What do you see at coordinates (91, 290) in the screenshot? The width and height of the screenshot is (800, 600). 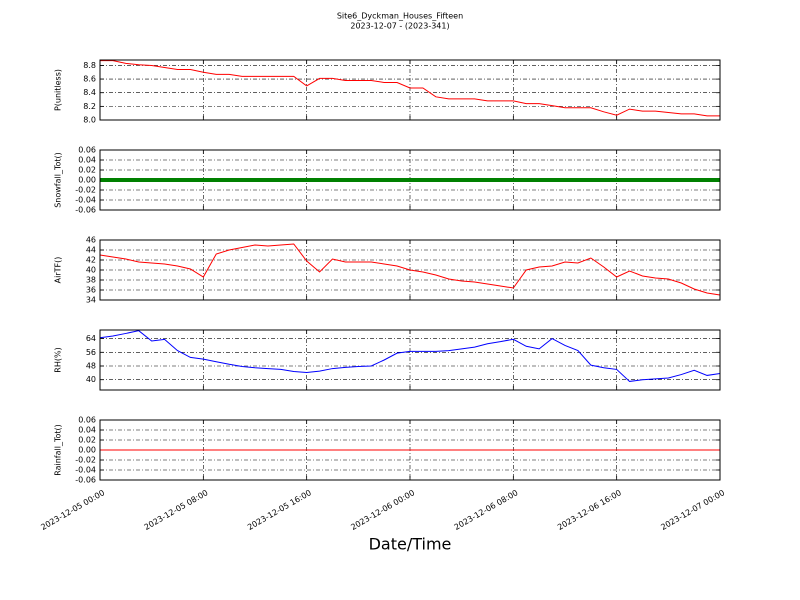 I see `y-tick-label: 36` at bounding box center [91, 290].